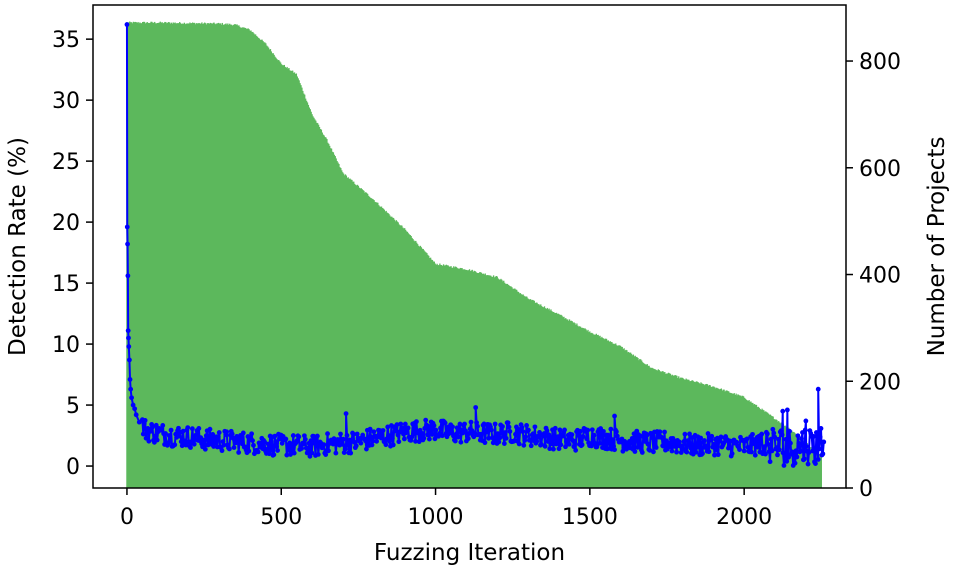  What do you see at coordinates (880, 169) in the screenshot?
I see `y2-tick-label: 600` at bounding box center [880, 169].